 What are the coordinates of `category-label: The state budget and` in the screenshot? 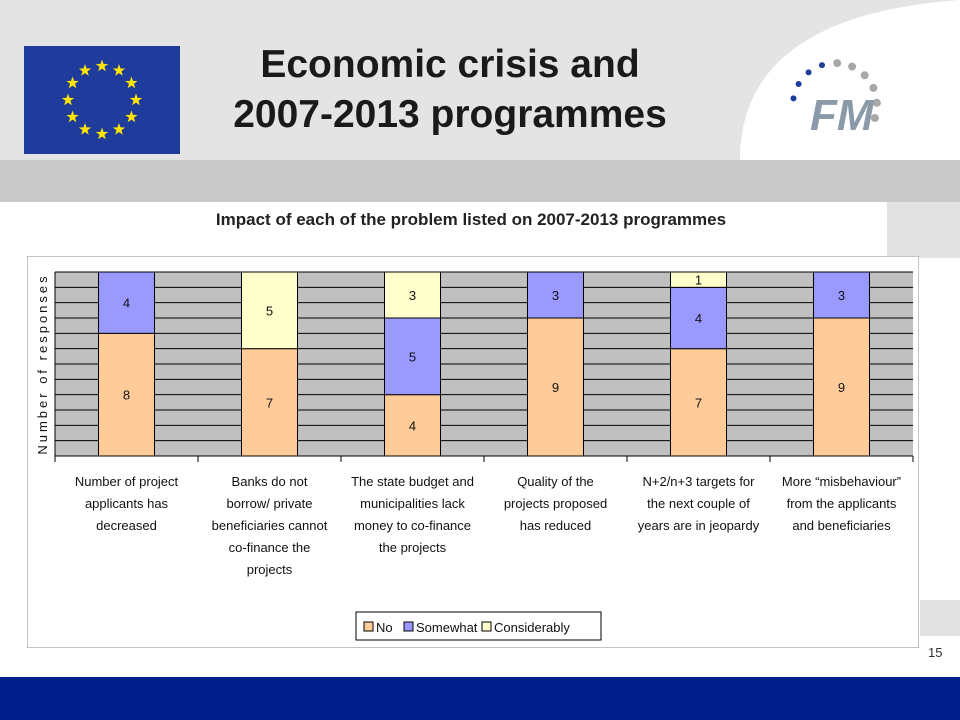 It's located at (412, 481).